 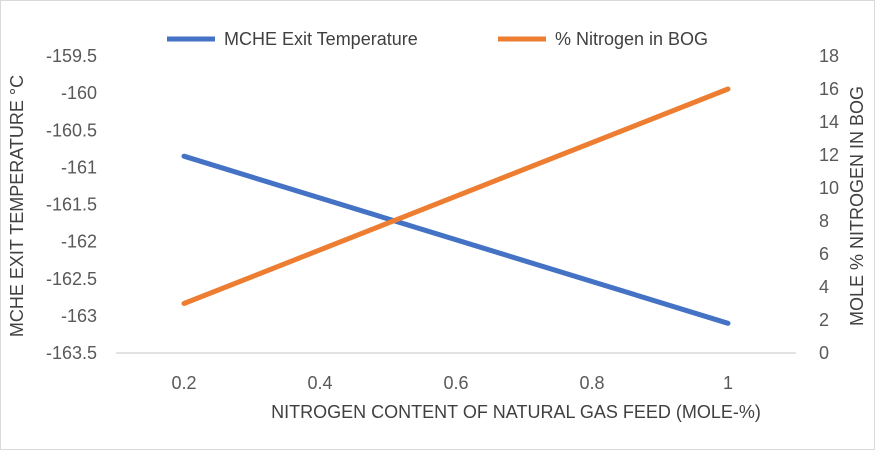 What do you see at coordinates (183, 383) in the screenshot?
I see `x-tick-label: 0.2` at bounding box center [183, 383].